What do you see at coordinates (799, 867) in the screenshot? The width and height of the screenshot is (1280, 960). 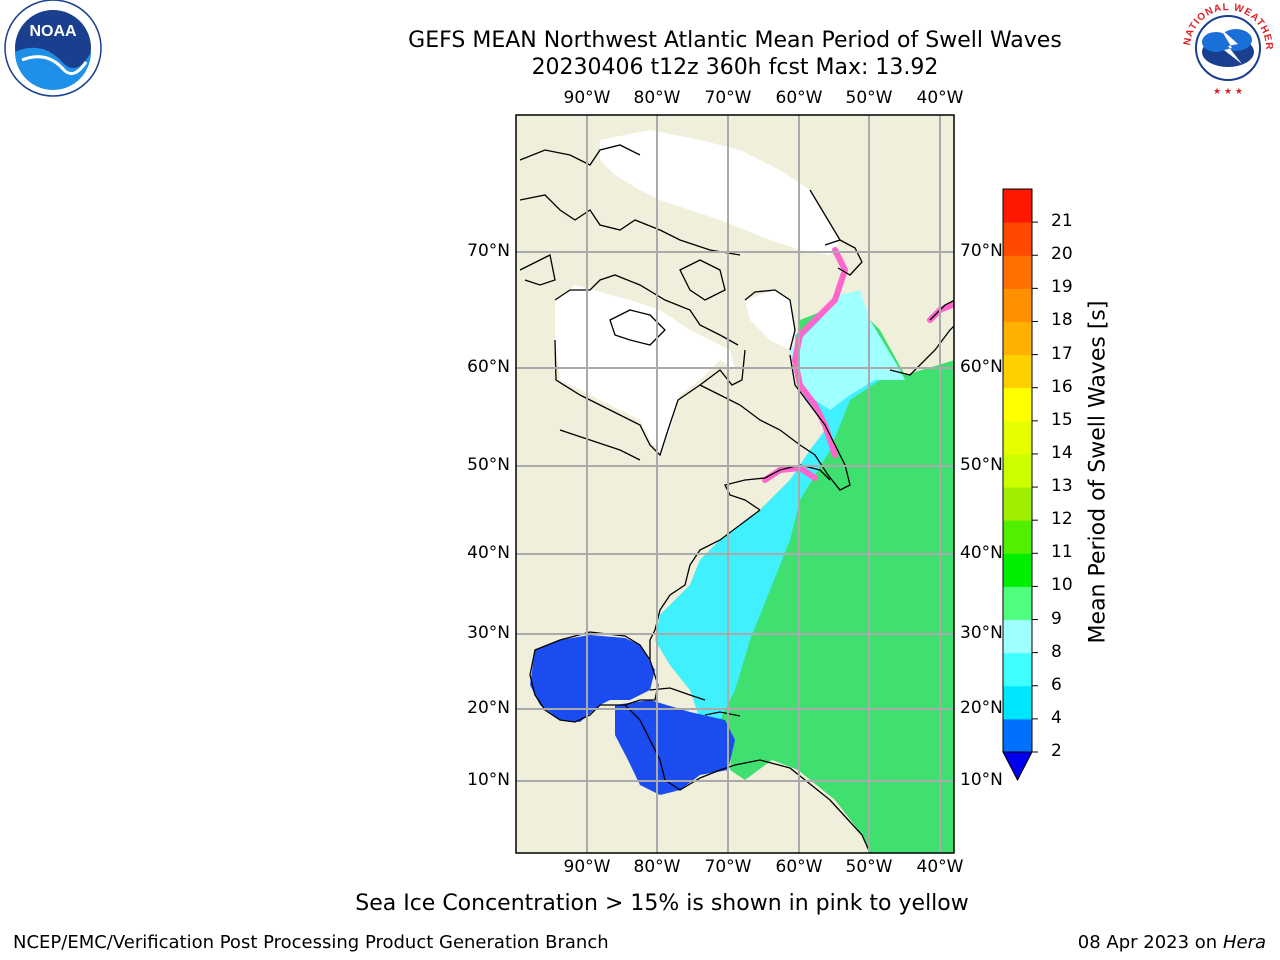 I see `lon-label-bottom: 60°W` at bounding box center [799, 867].